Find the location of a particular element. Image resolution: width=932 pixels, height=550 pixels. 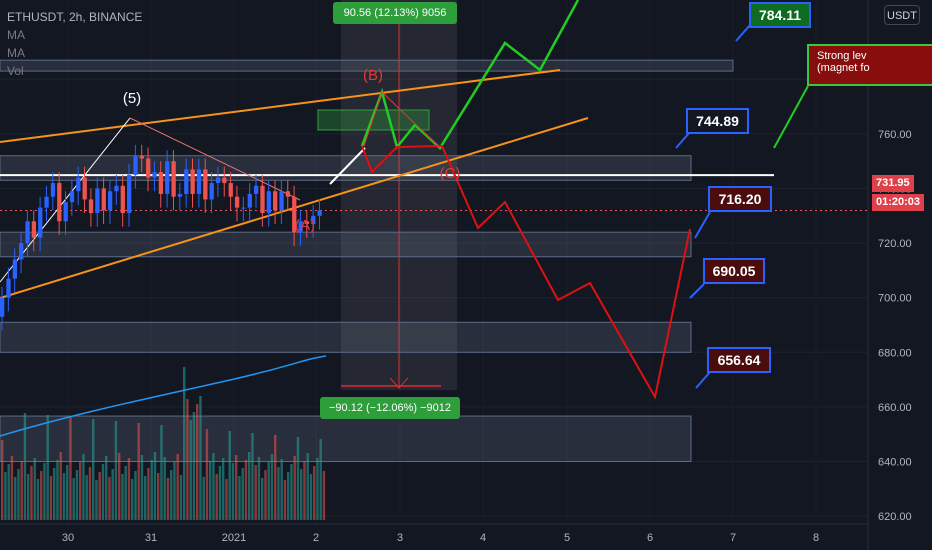

measure-up-label: 90.56 (12.13%) 9056 is located at coordinates (395, 13).